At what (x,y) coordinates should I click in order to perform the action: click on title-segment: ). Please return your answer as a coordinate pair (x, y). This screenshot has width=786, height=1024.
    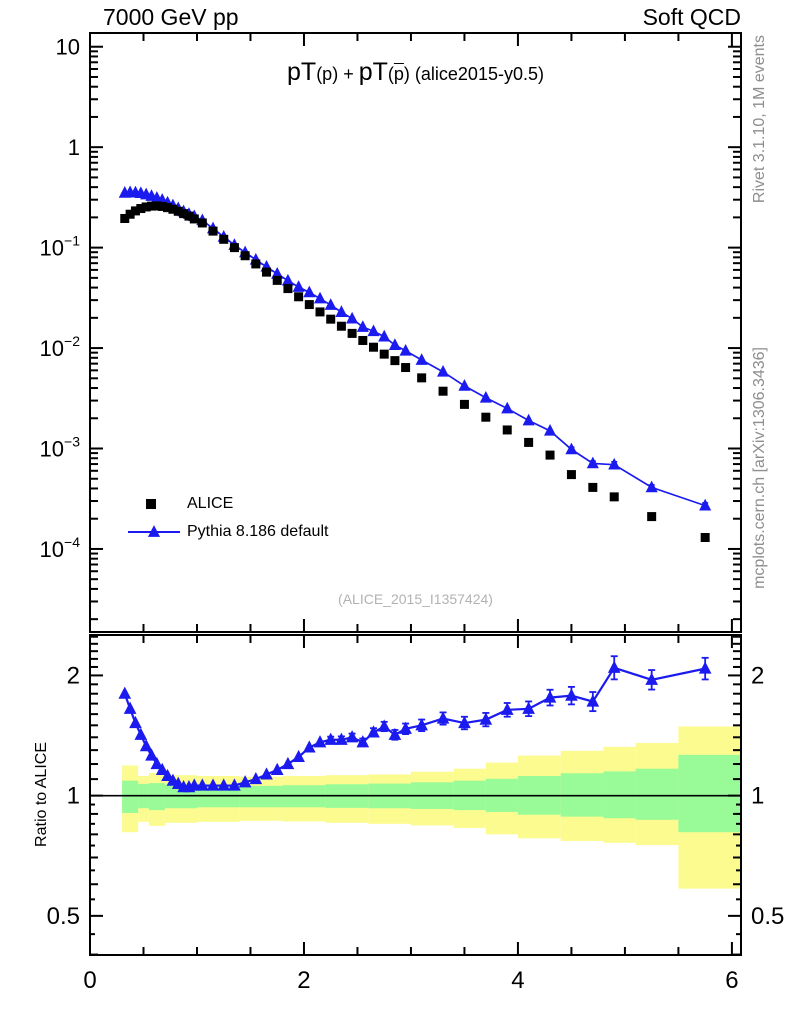
    Looking at the image, I should click on (406, 74).